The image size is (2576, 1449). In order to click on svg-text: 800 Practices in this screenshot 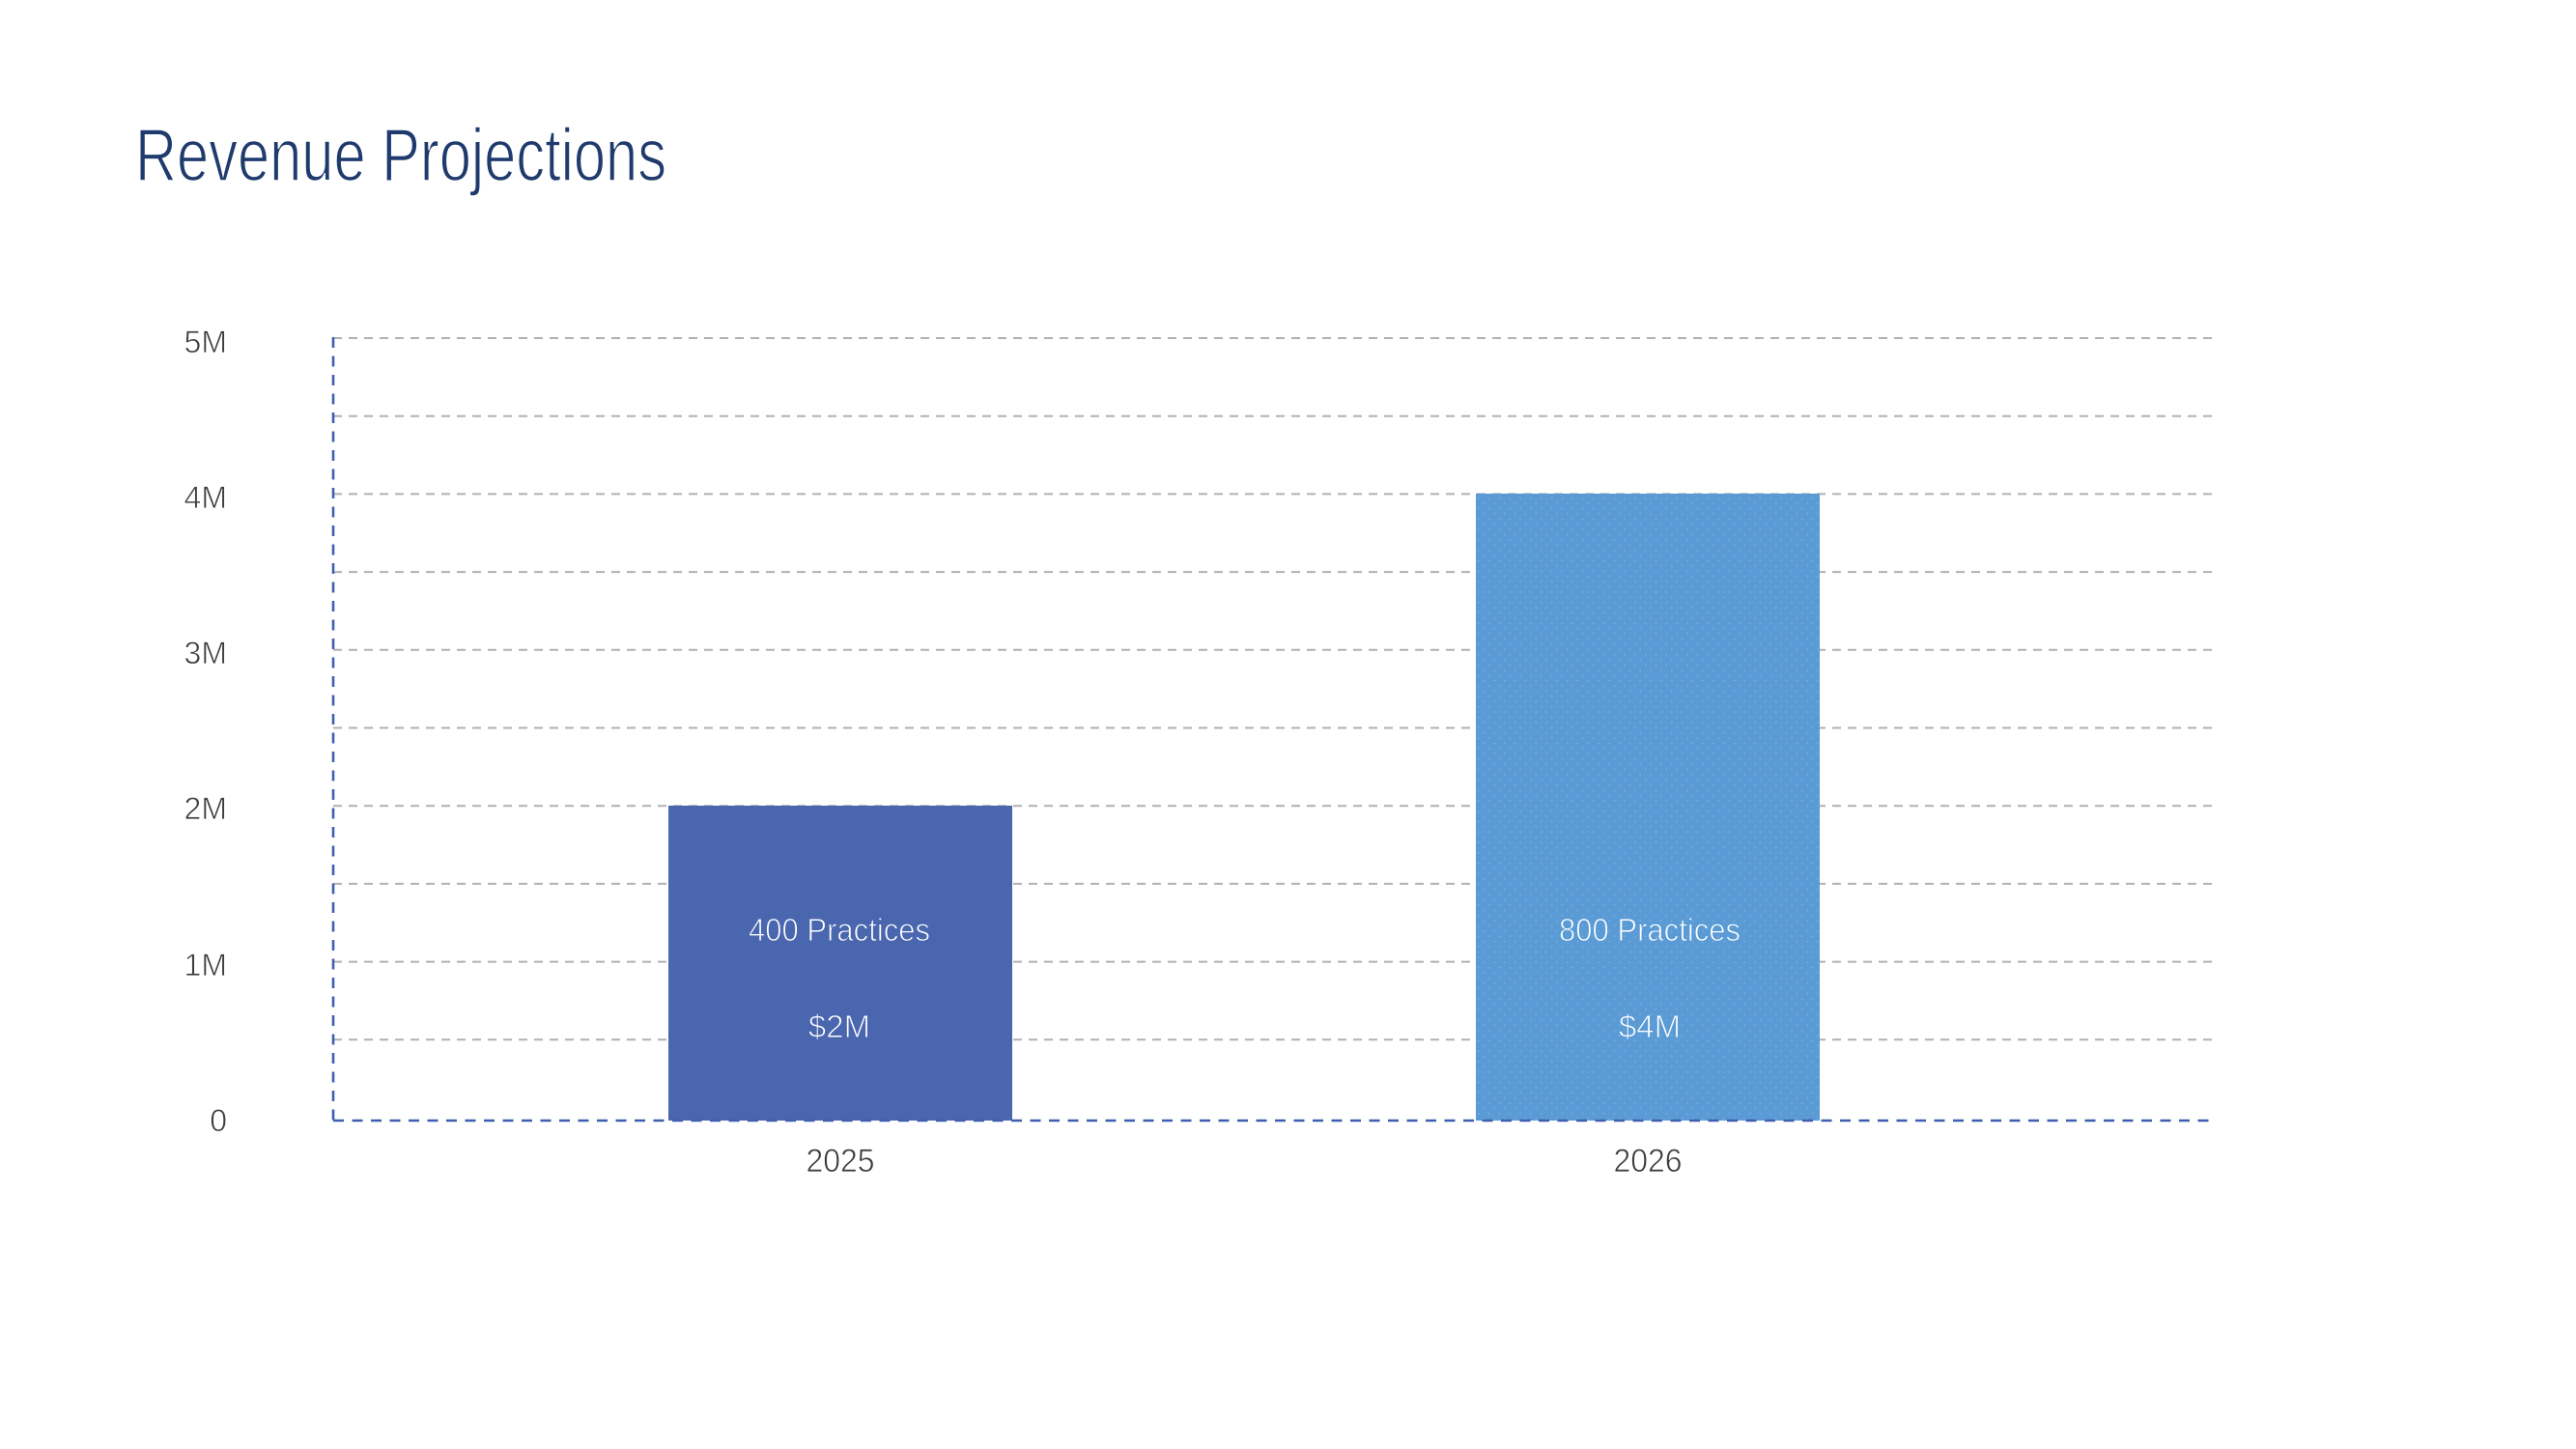, I will do `click(1650, 930)`.